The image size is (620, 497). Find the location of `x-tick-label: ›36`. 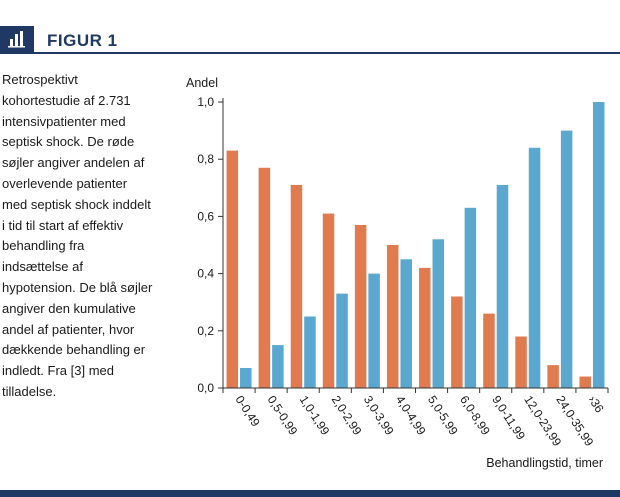

x-tick-label: ›36 is located at coordinates (595, 404).